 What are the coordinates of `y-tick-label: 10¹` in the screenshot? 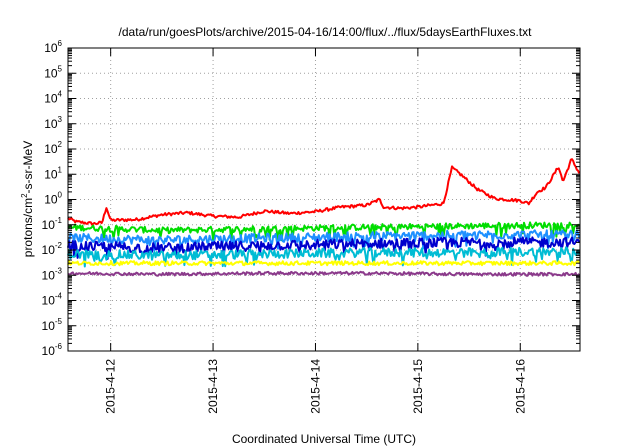 It's located at (53, 173).